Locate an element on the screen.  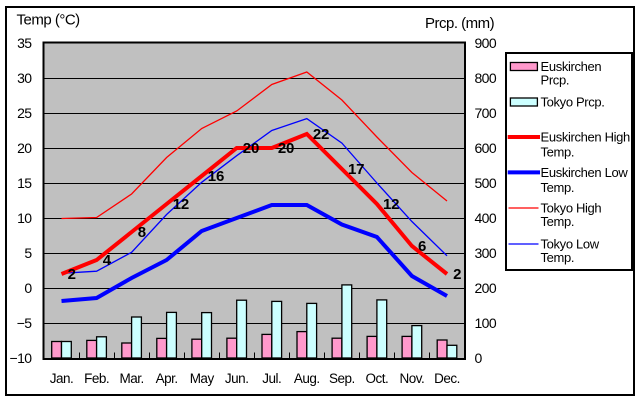
svg-text: Euskirchen is located at coordinates (571, 66).